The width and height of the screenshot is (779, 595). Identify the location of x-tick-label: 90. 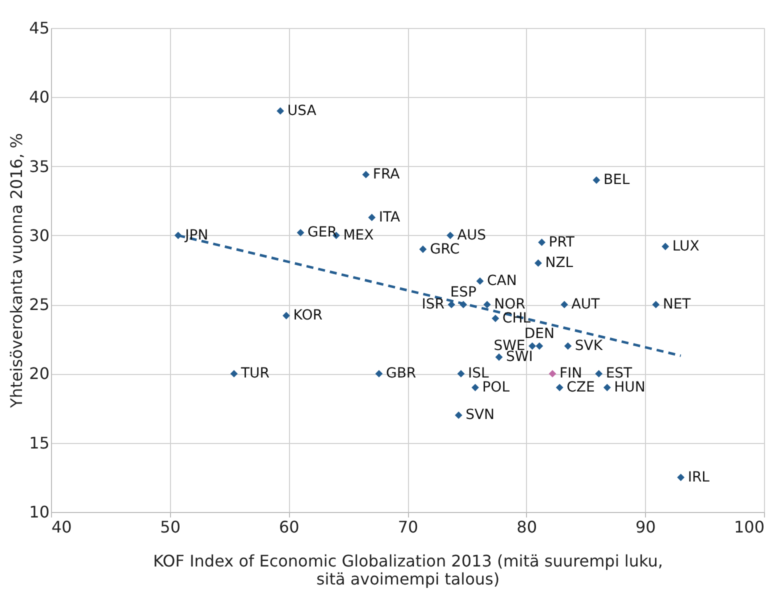
(645, 527).